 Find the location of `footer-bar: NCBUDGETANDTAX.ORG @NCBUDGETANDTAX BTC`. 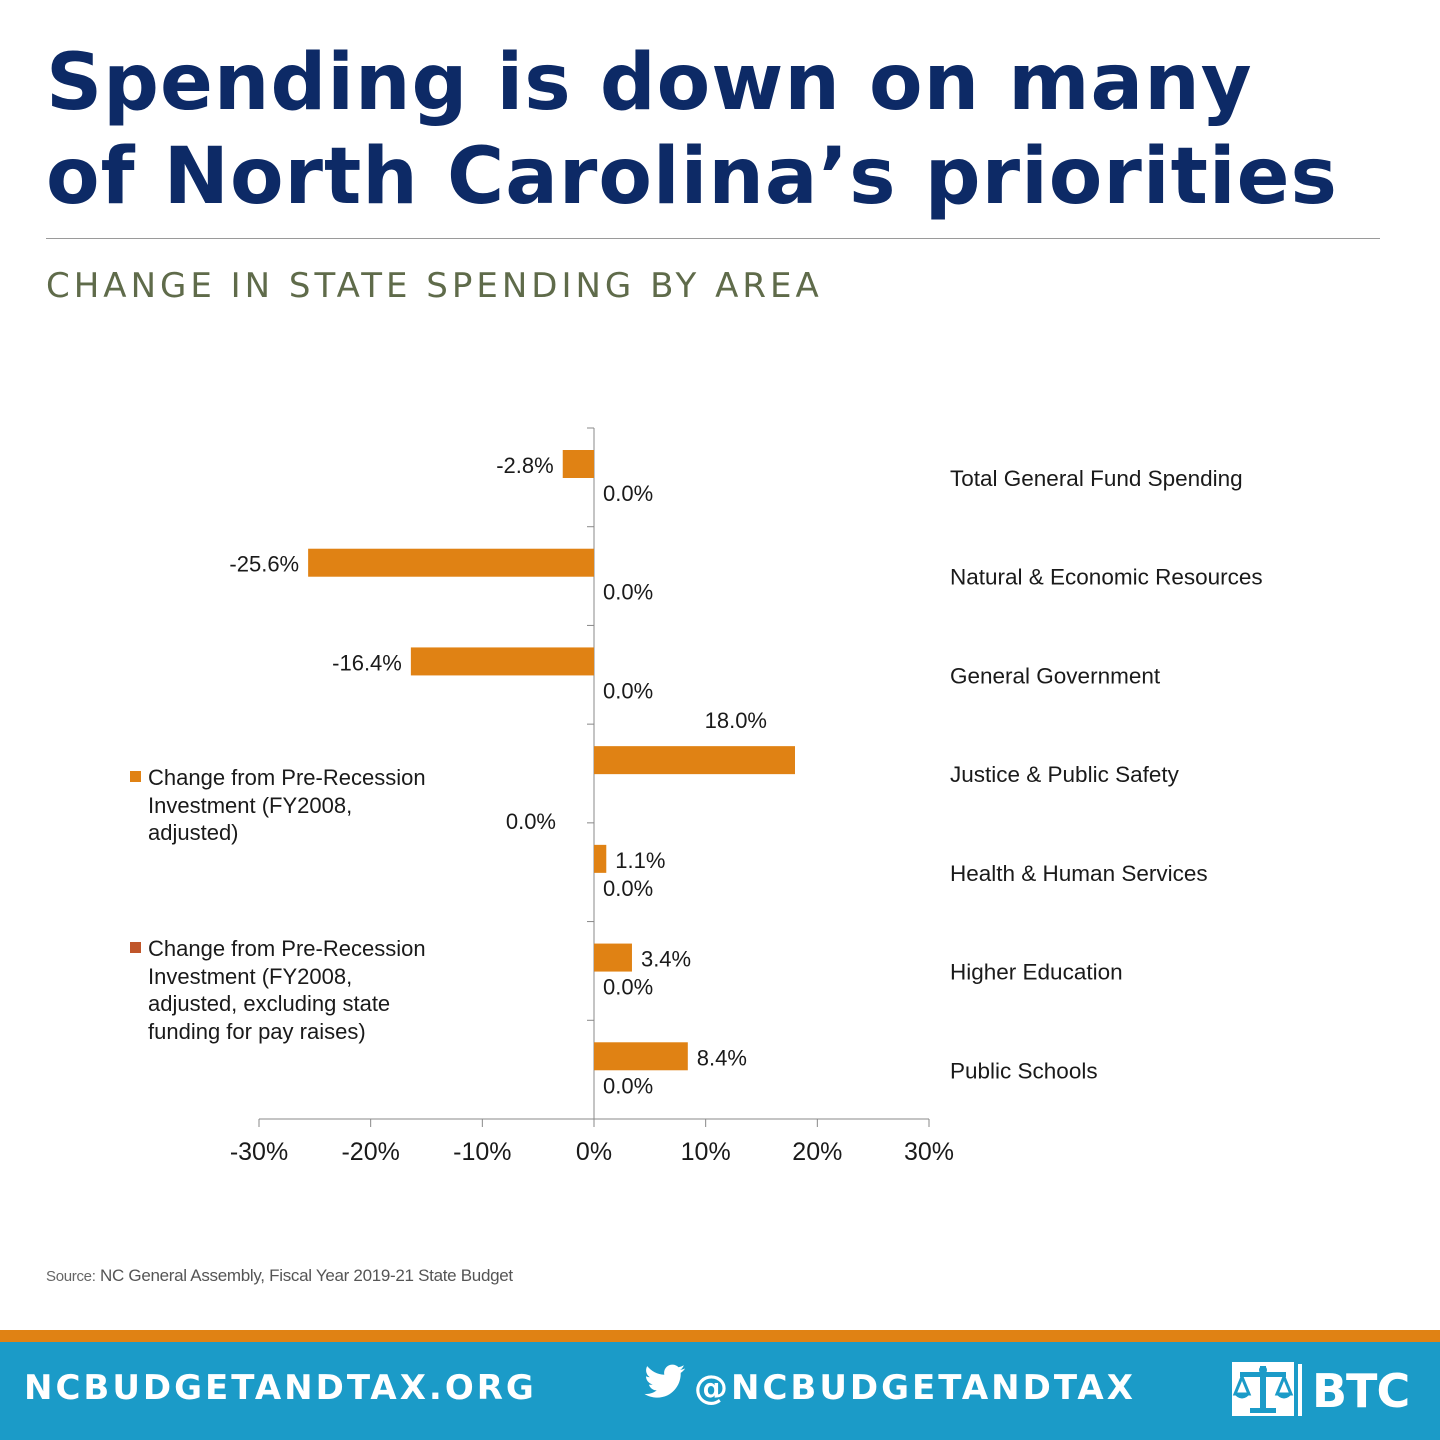

footer-bar: NCBUDGETANDTAX.ORG @NCBUDGETANDTAX BTC is located at coordinates (720, 1391).